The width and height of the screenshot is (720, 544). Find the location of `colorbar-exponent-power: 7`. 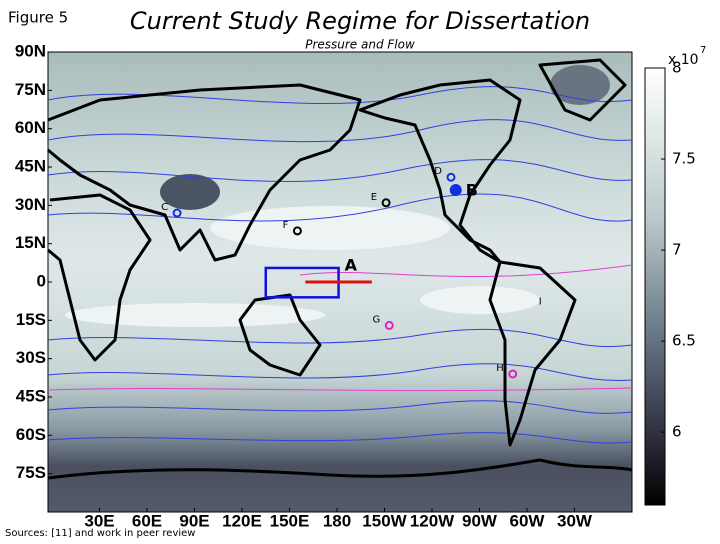

colorbar-exponent-power: 7 is located at coordinates (703, 50).